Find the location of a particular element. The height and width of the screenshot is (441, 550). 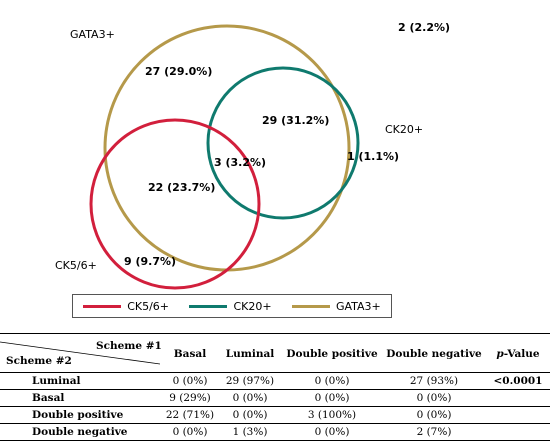

ck20-circle is located at coordinates (283, 143).